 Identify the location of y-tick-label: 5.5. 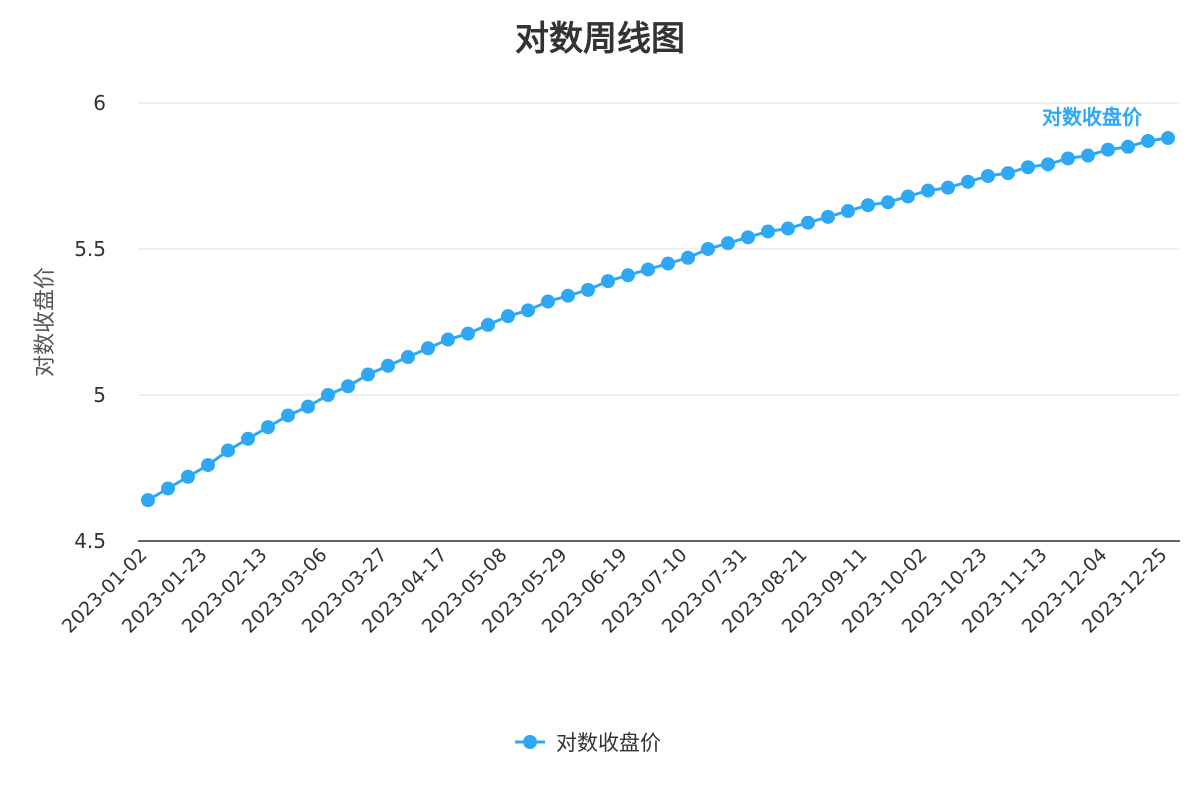
(90, 249).